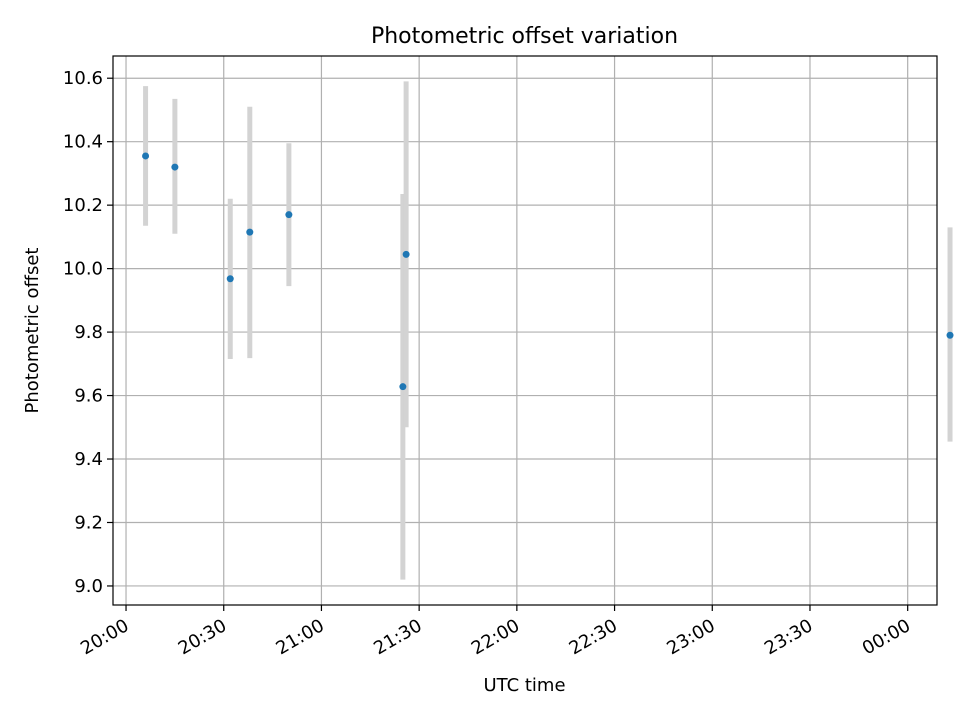 Image resolution: width=960 pixels, height=720 pixels. I want to click on y-tick-label: 9.2, so click(88, 522).